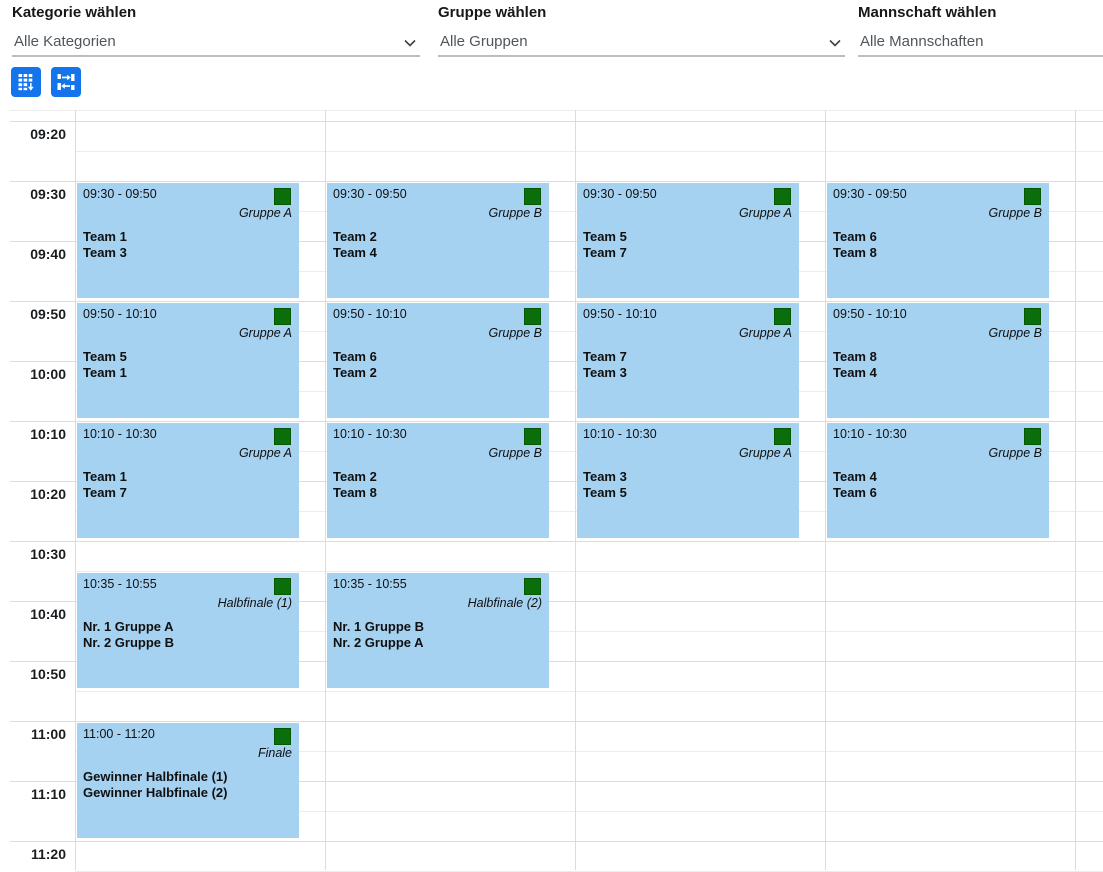 Image resolution: width=1103 pixels, height=872 pixels. I want to click on time-axis-label: 10:00, so click(48, 374).